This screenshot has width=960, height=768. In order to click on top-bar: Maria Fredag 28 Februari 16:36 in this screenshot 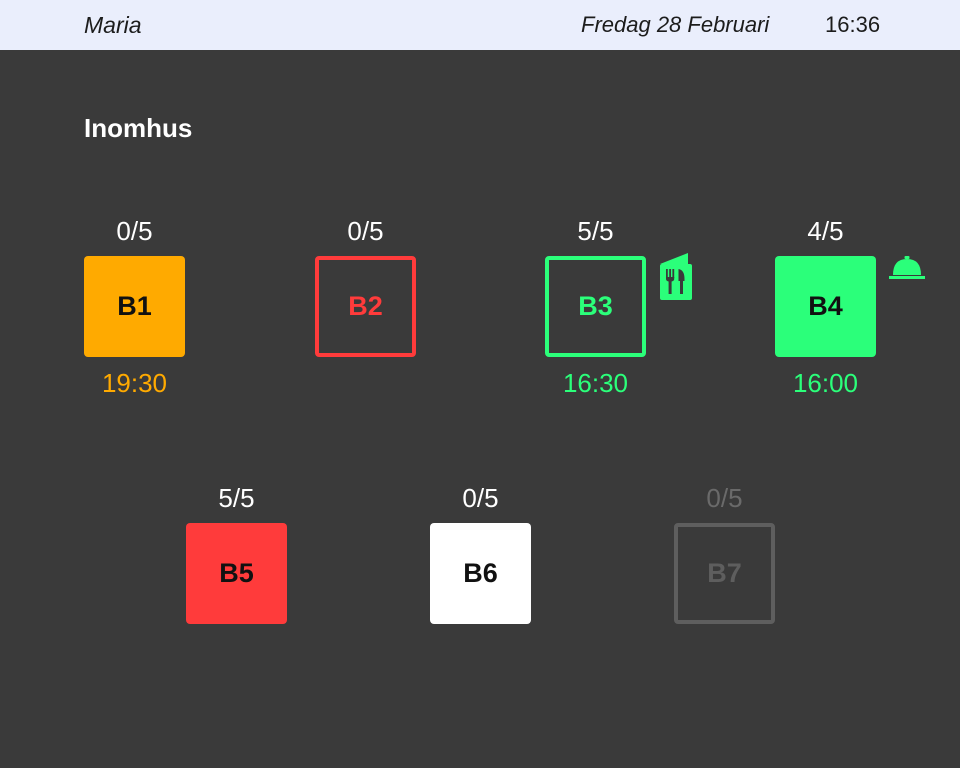, I will do `click(480, 25)`.